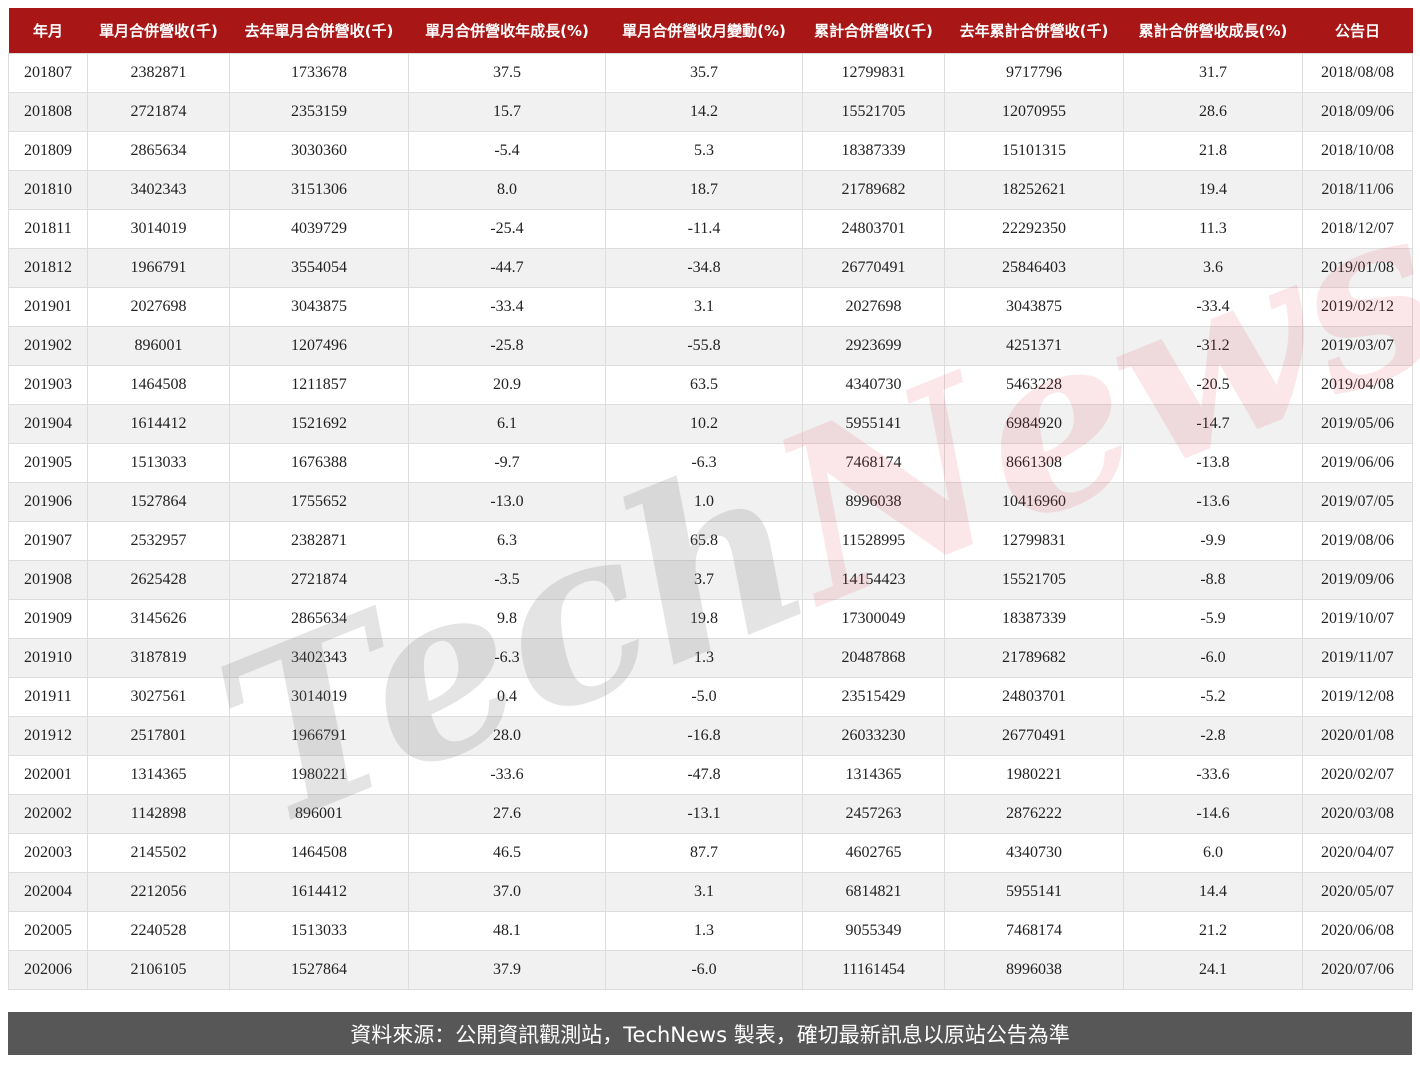 The width and height of the screenshot is (1420, 1080). I want to click on table-cell: 25846403, so click(1034, 268).